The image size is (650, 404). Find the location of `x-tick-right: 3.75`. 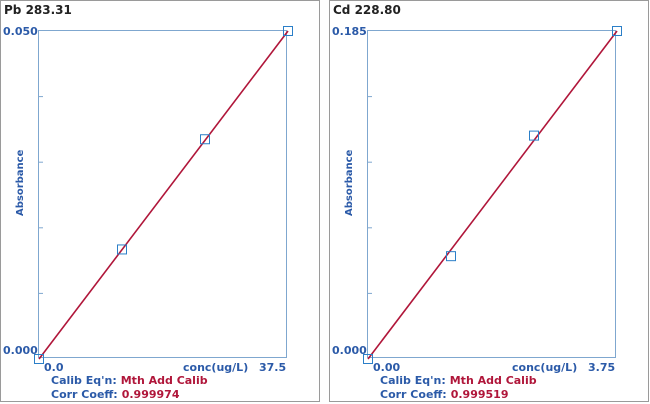

x-tick-right: 3.75 is located at coordinates (602, 367).